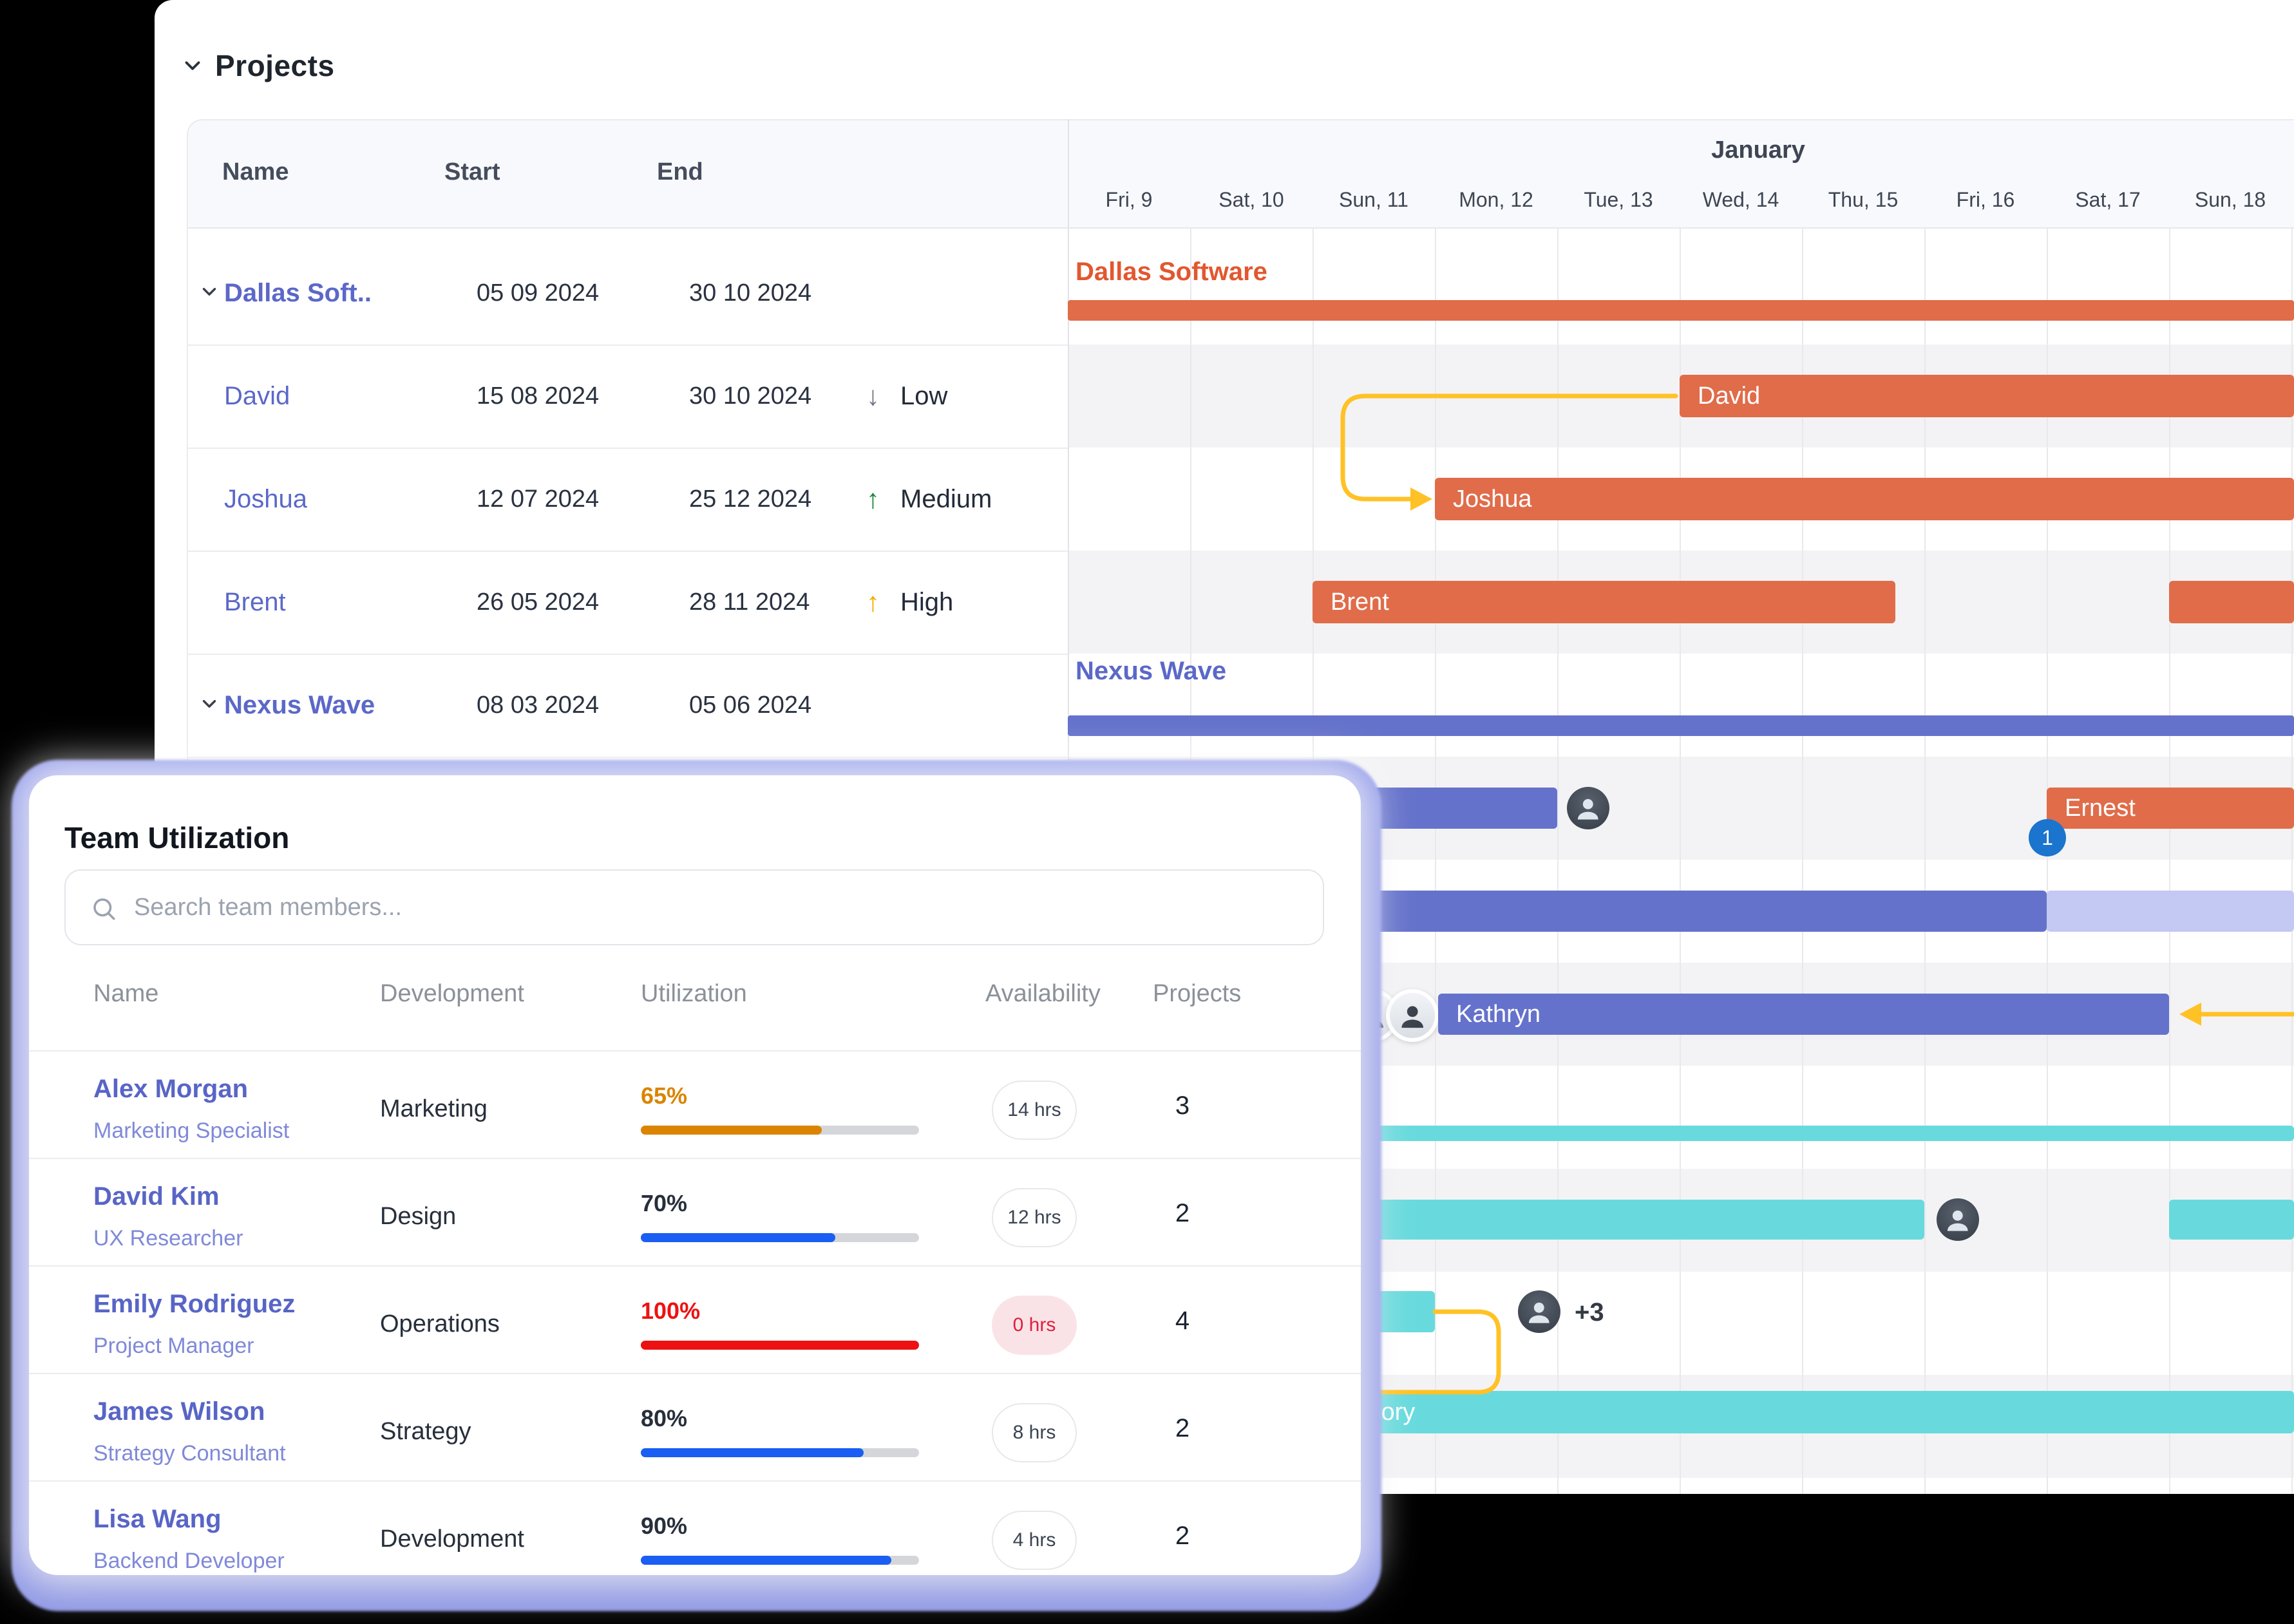 The height and width of the screenshot is (1624, 2294). I want to click on card-title: Team Utilization, so click(177, 838).